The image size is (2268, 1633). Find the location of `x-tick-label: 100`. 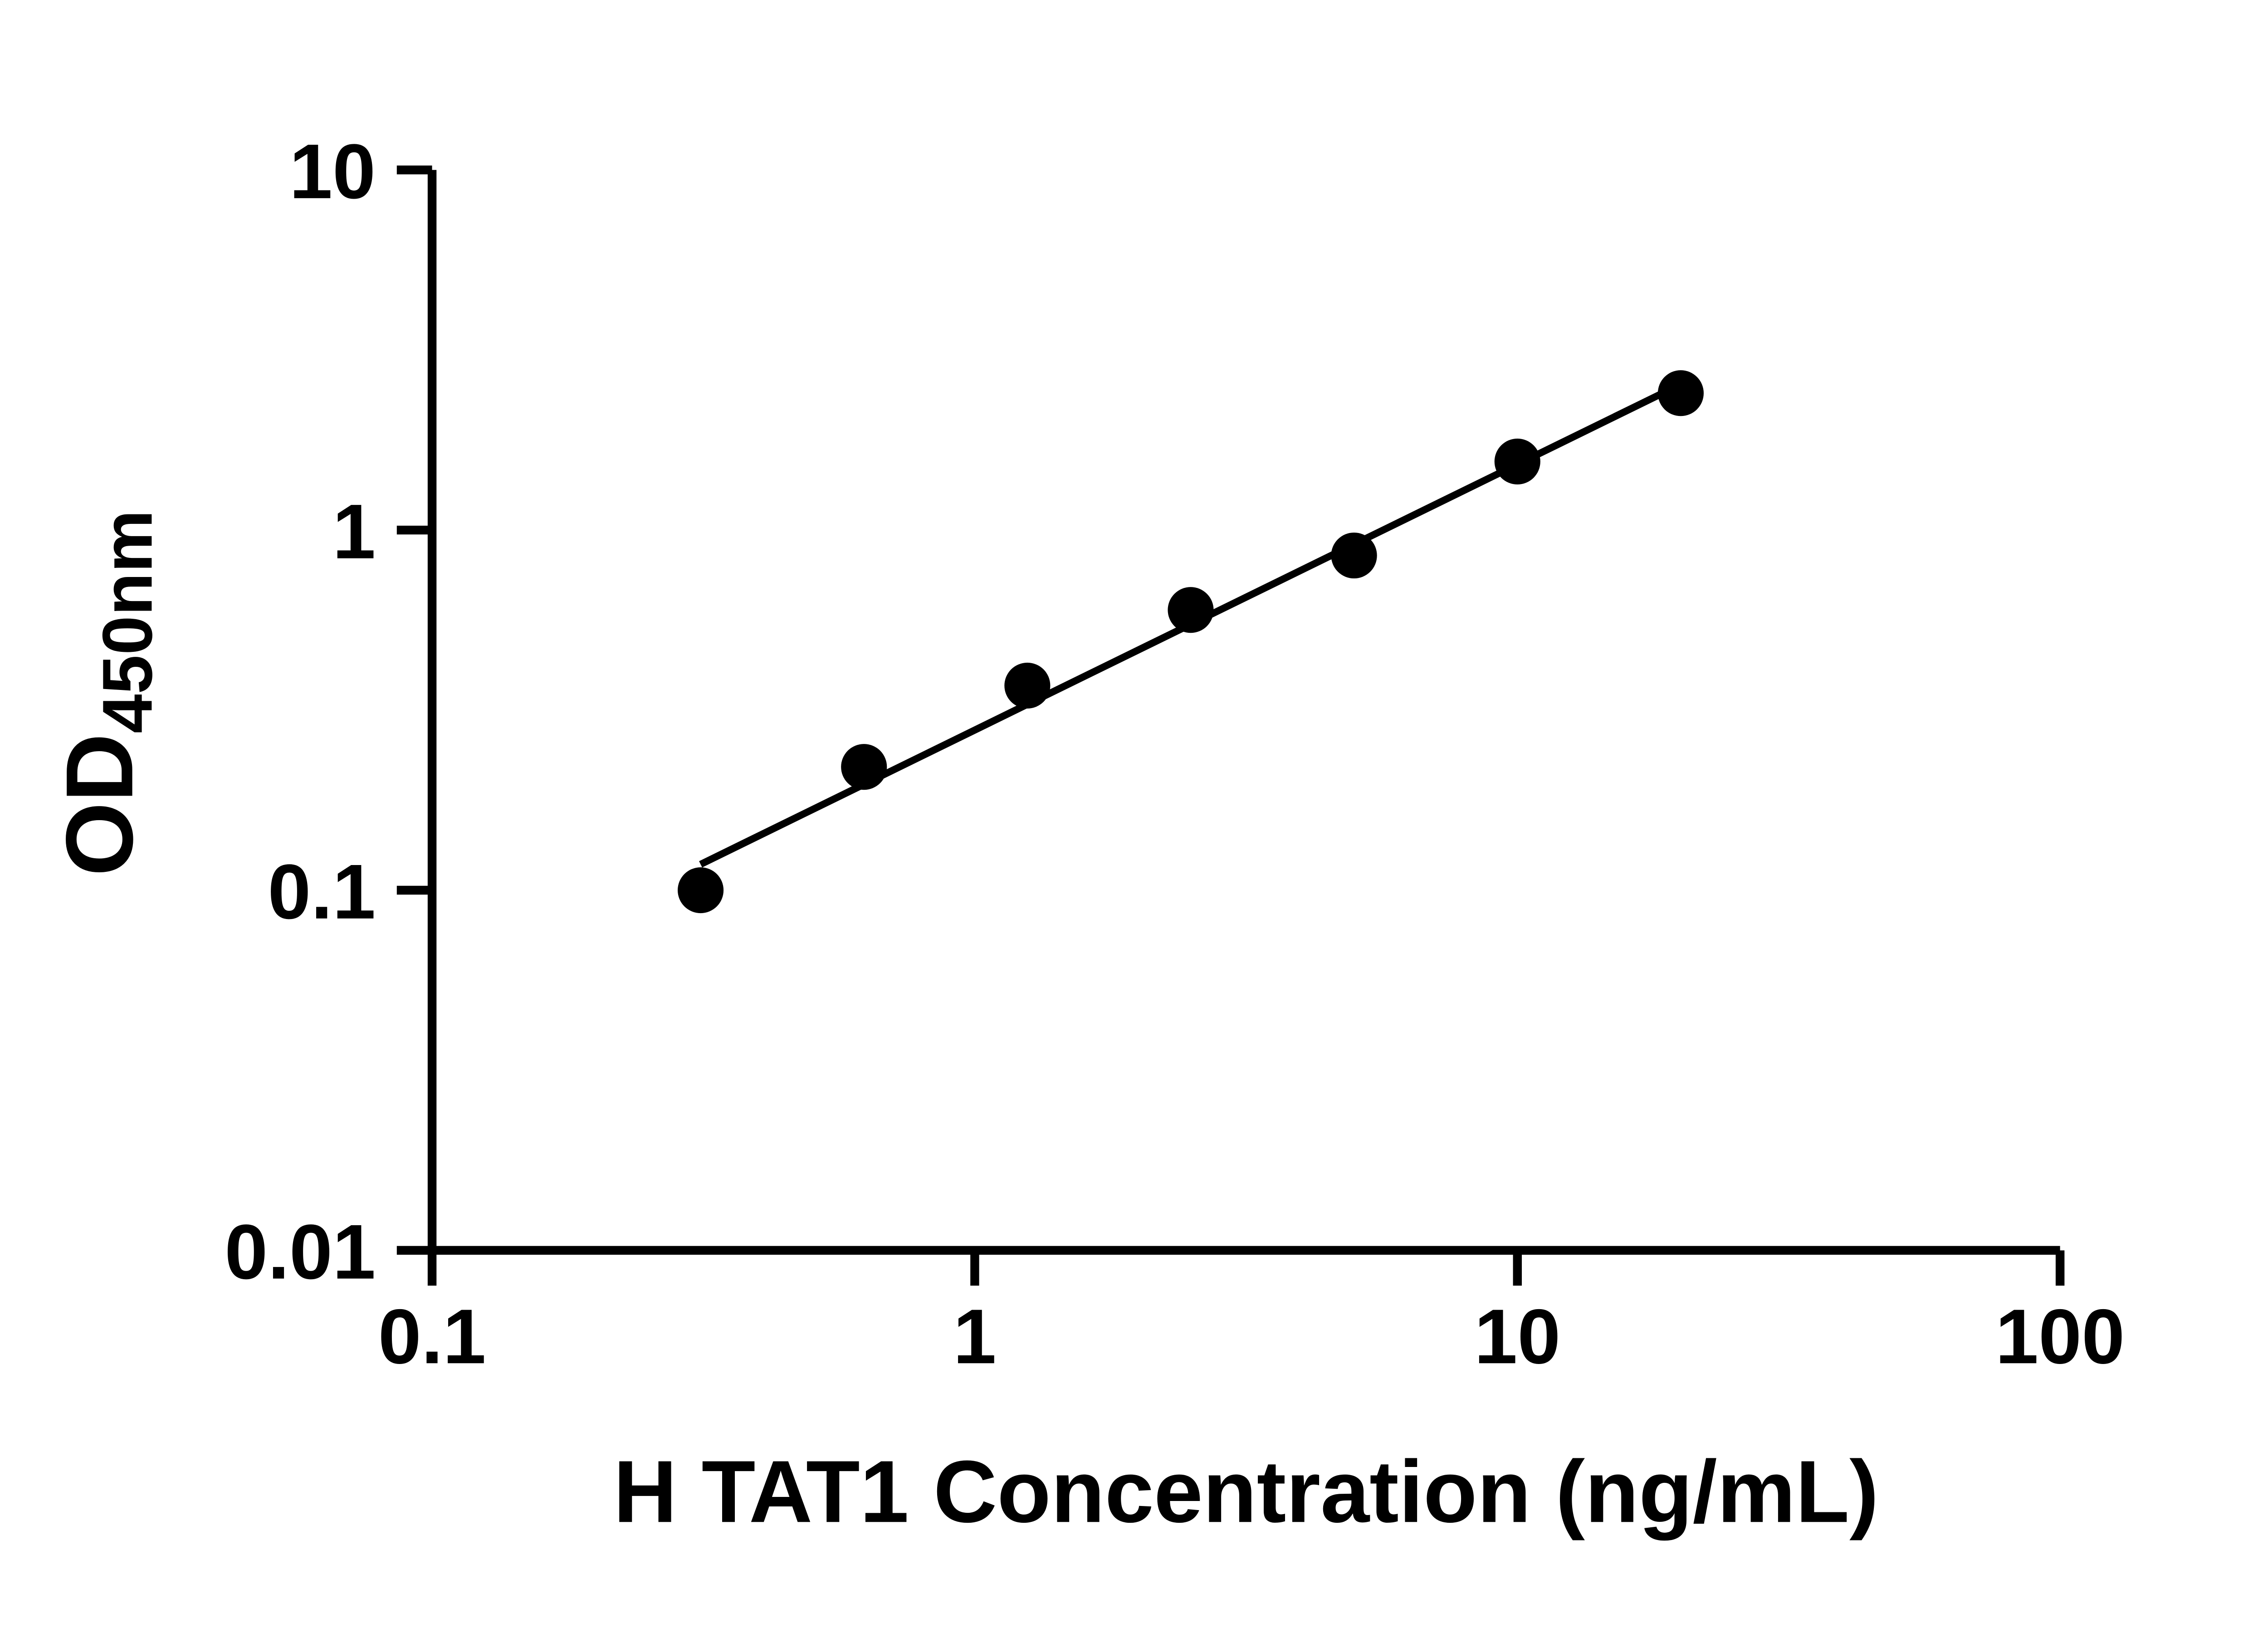

x-tick-label: 100 is located at coordinates (2060, 1336).